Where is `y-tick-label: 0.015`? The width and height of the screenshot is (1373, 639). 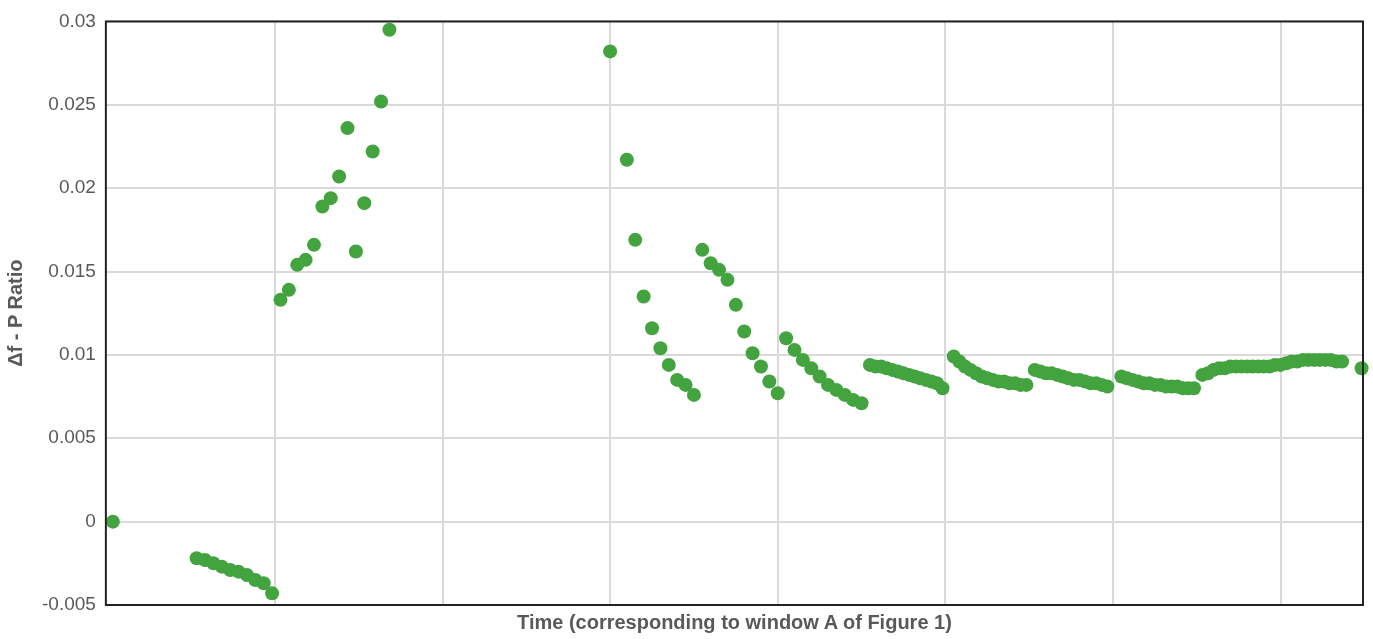
y-tick-label: 0.015 is located at coordinates (72, 270).